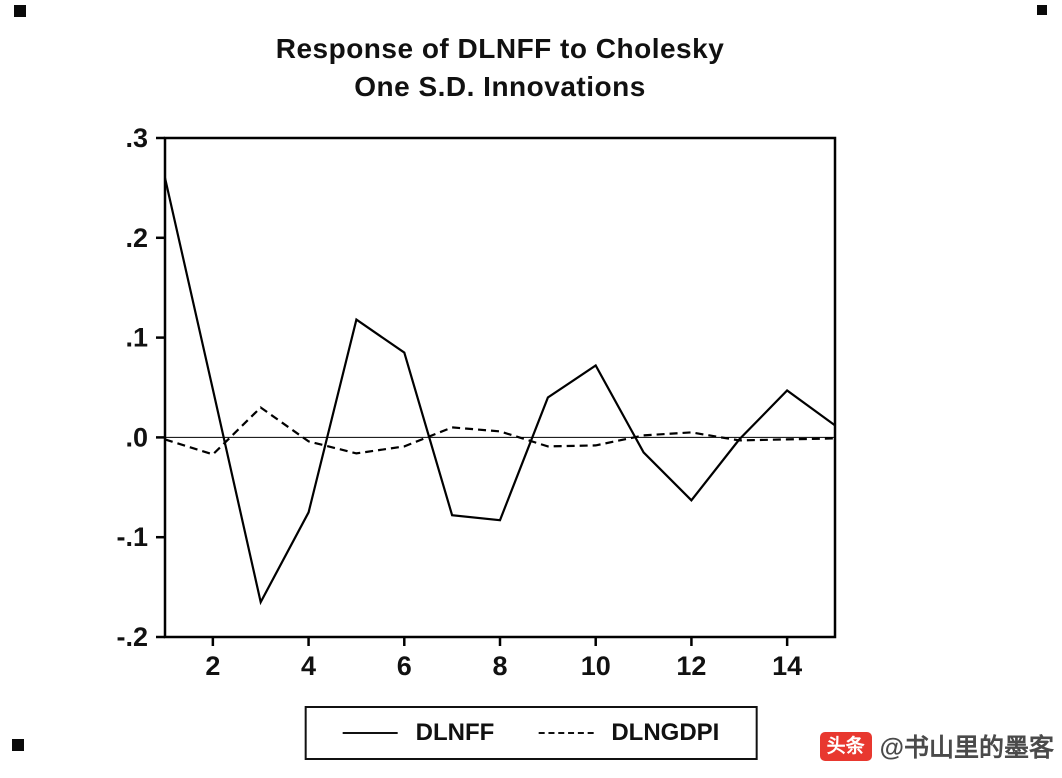 The width and height of the screenshot is (1062, 778). I want to click on y-tick-label: .0, so click(136, 437).